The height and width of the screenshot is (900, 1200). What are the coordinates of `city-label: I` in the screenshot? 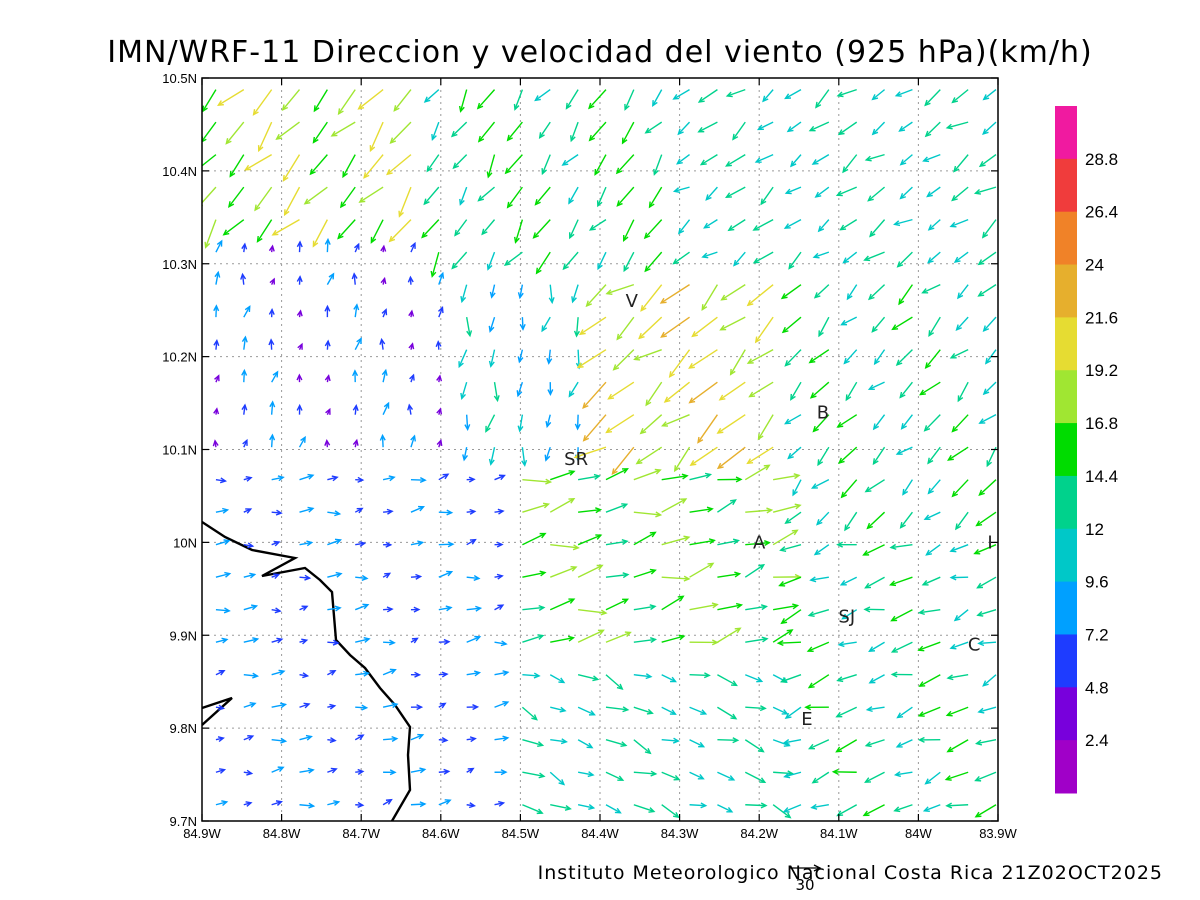 It's located at (989, 542).